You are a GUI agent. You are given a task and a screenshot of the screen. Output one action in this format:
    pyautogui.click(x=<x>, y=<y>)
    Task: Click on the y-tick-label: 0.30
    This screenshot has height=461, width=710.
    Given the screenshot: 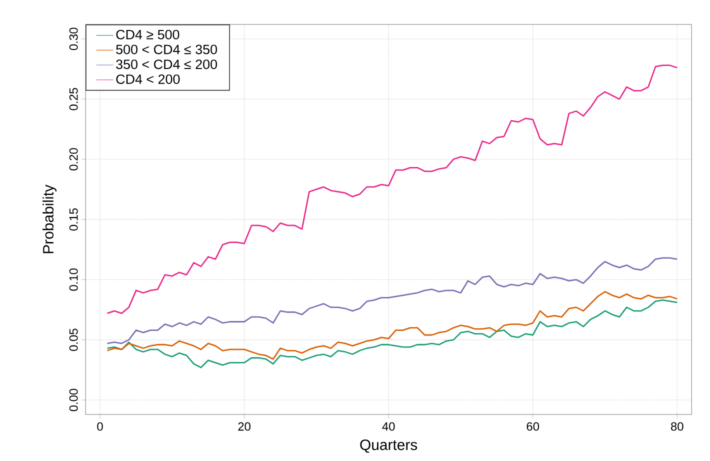 What is the action you would take?
    pyautogui.click(x=73, y=39)
    